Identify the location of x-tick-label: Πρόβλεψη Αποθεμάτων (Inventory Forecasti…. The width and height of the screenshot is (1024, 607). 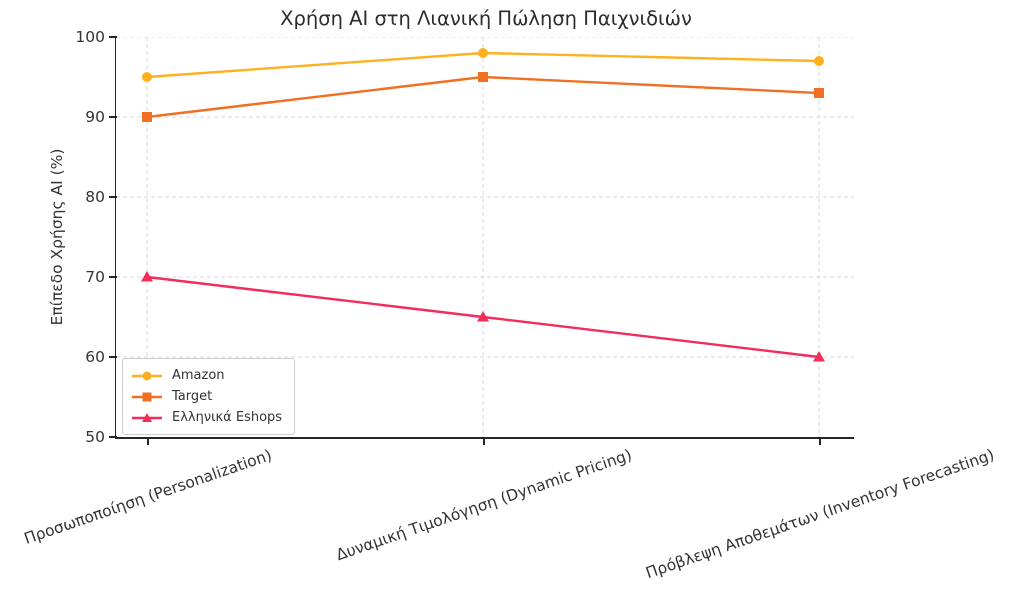
(820, 514).